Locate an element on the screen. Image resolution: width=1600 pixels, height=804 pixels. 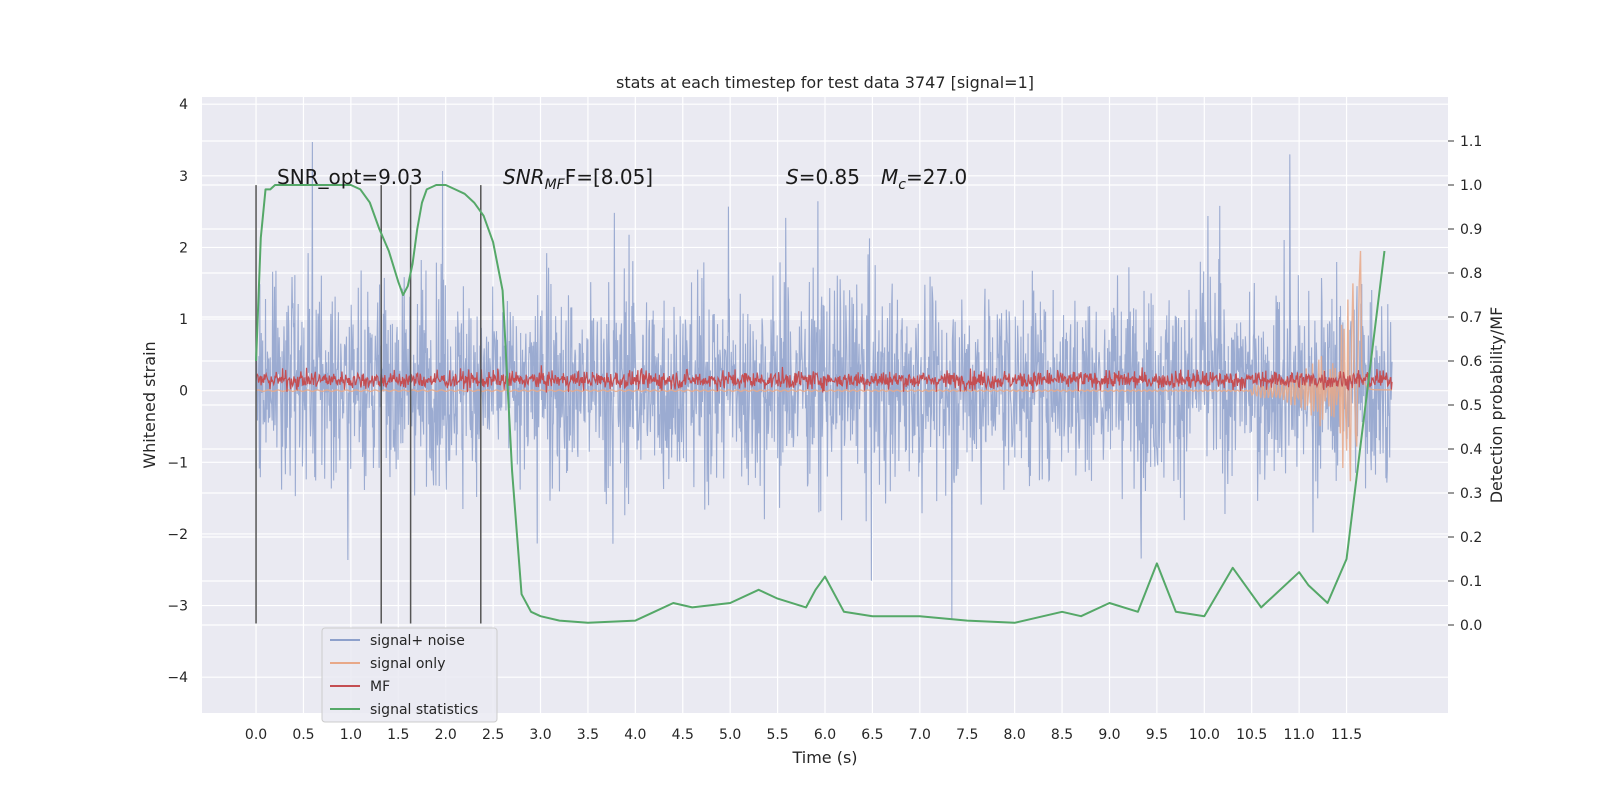
x-tick-label: 4.5 is located at coordinates (683, 735).